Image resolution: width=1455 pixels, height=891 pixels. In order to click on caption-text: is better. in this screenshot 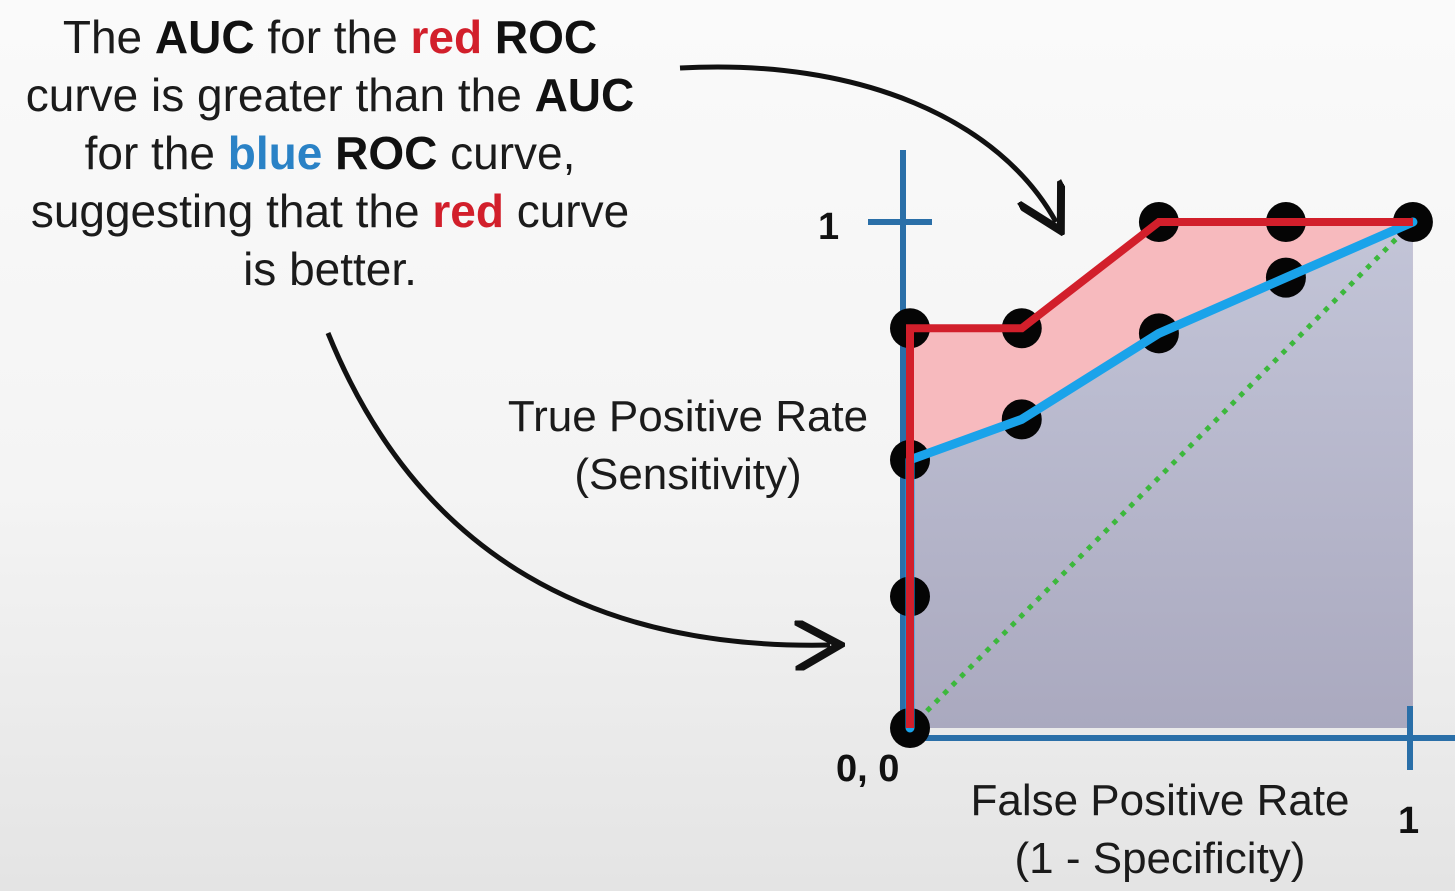, I will do `click(330, 269)`.